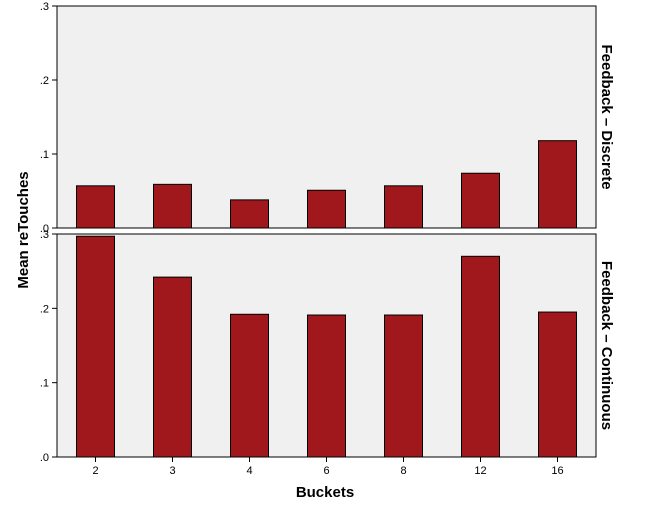 The height and width of the screenshot is (514, 657). I want to click on x-tick-label: 8, so click(403, 471).